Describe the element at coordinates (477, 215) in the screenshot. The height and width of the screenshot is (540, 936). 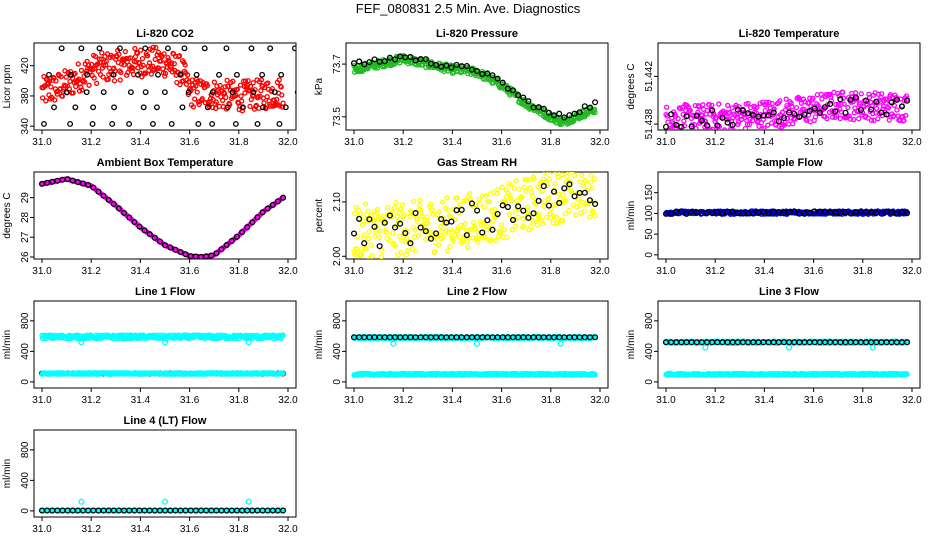
I see `plot-frame` at that location.